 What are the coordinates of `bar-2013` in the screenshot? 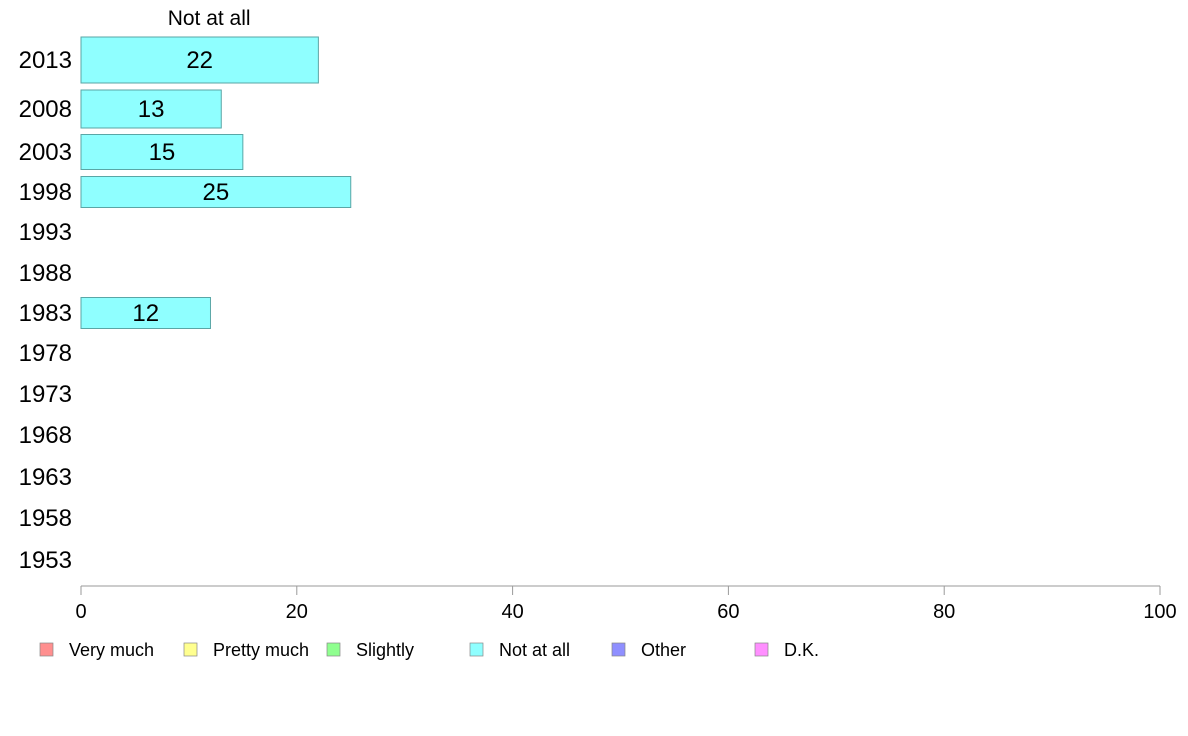 It's located at (199, 60).